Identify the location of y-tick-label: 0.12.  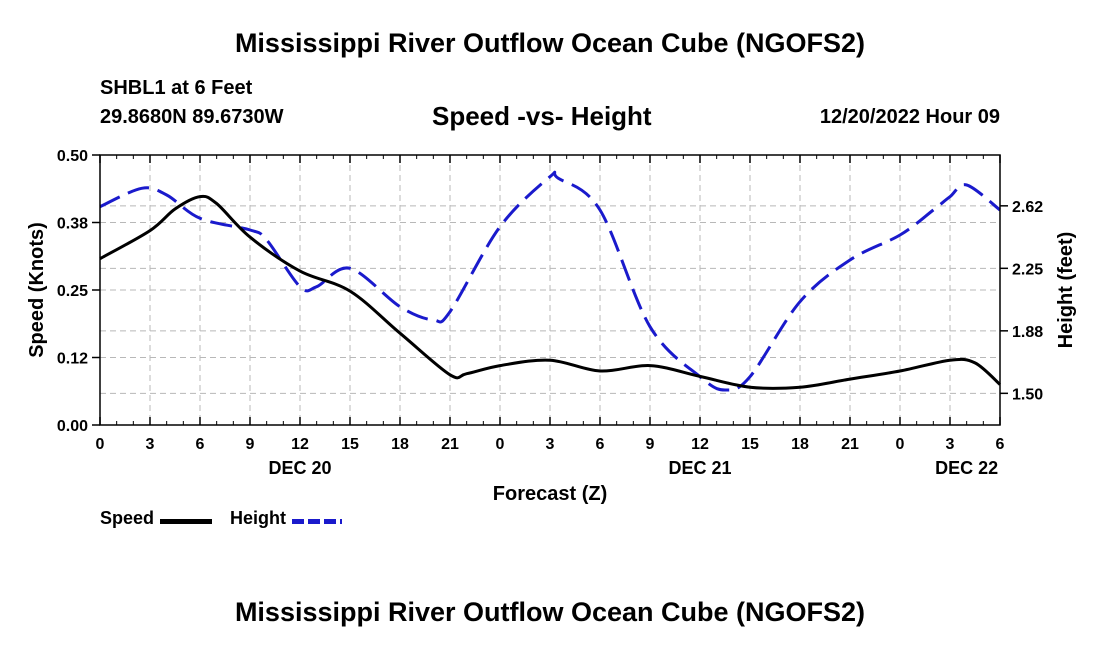
(72, 359).